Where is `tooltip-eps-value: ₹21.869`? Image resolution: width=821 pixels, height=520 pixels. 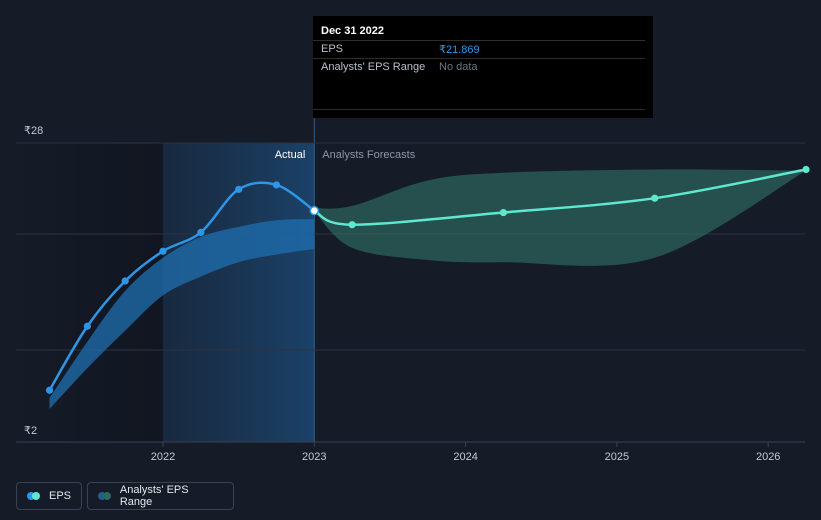
tooltip-eps-value: ₹21.869 is located at coordinates (459, 50).